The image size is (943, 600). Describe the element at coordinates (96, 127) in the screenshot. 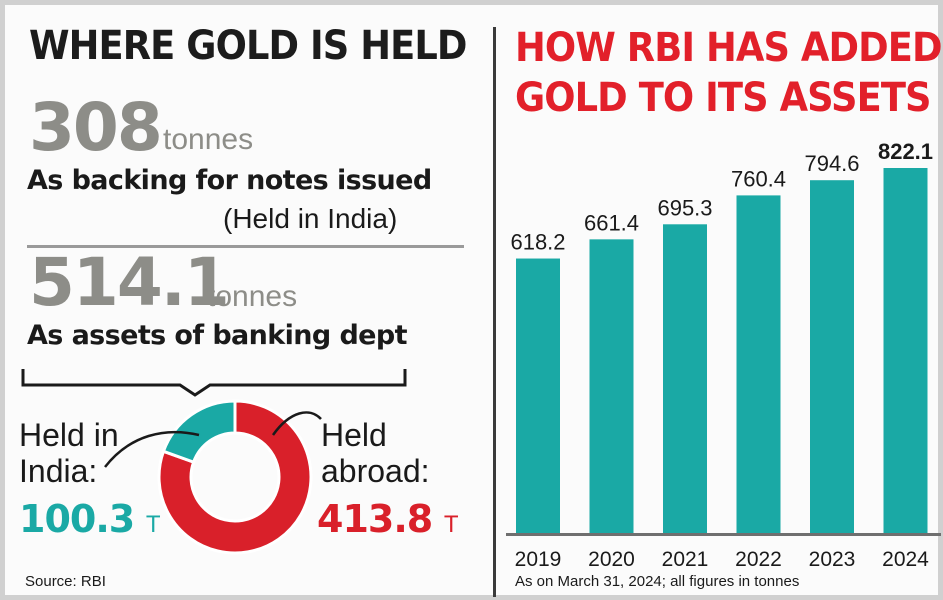

I see `stat-notes-value: 308` at that location.